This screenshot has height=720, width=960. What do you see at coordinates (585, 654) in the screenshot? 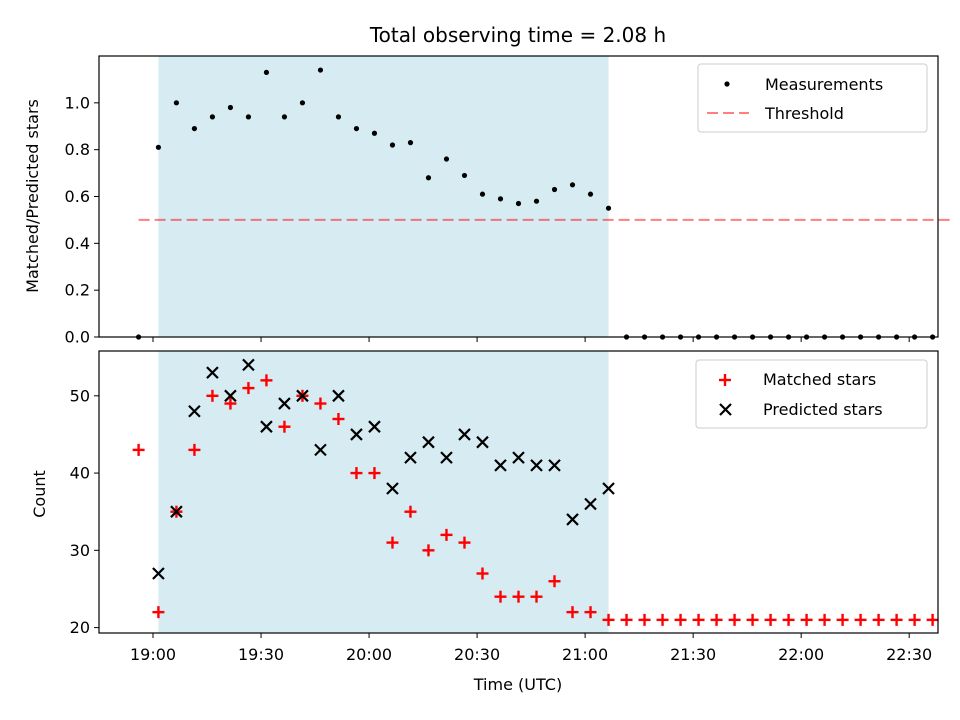
I see `x-tick-label: 21:00` at bounding box center [585, 654].